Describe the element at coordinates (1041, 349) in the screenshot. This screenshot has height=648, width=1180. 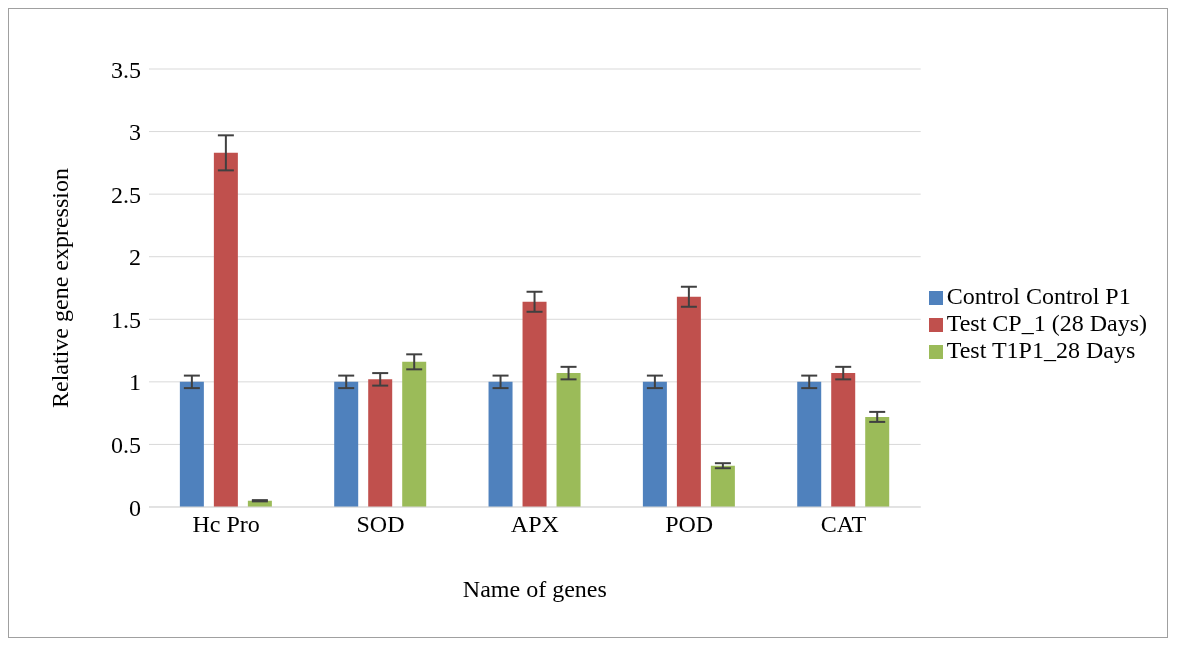
I see `legend-label: Test T1P1_28 Days` at that location.